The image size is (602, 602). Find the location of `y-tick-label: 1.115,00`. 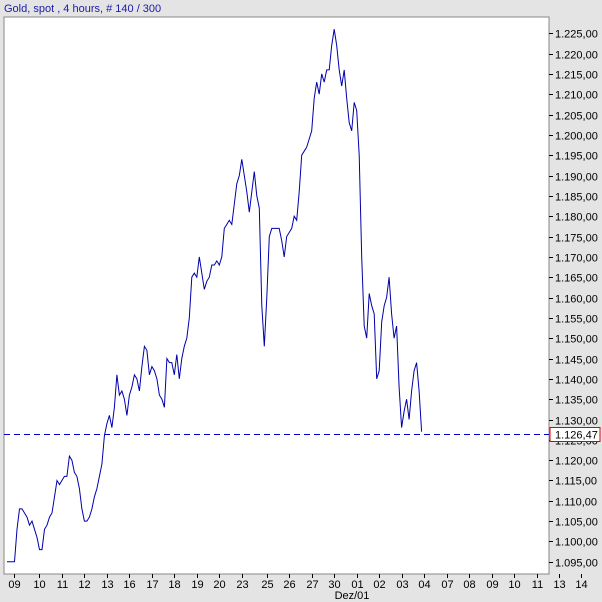

y-tick-label: 1.115,00 is located at coordinates (576, 482).